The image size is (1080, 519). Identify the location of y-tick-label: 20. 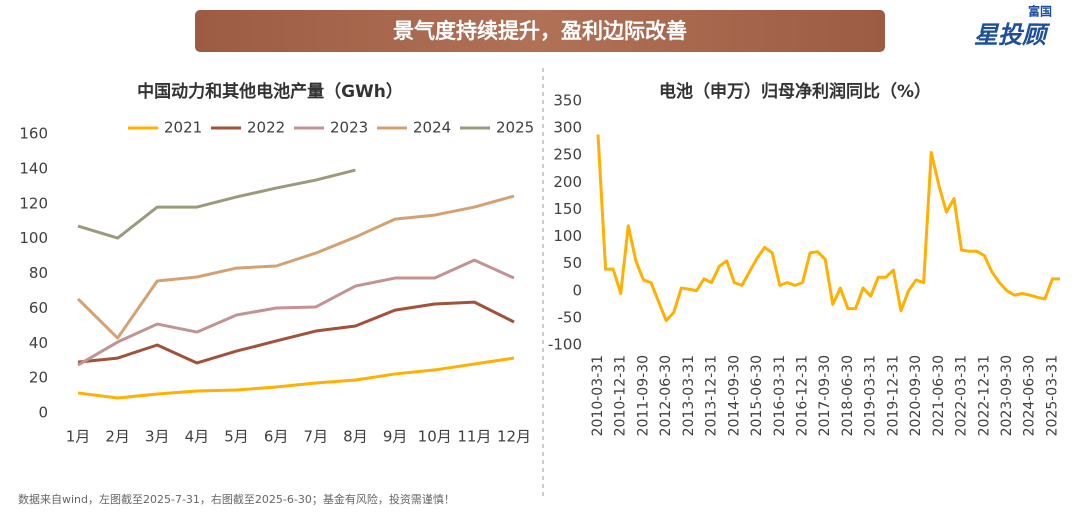
(38, 378).